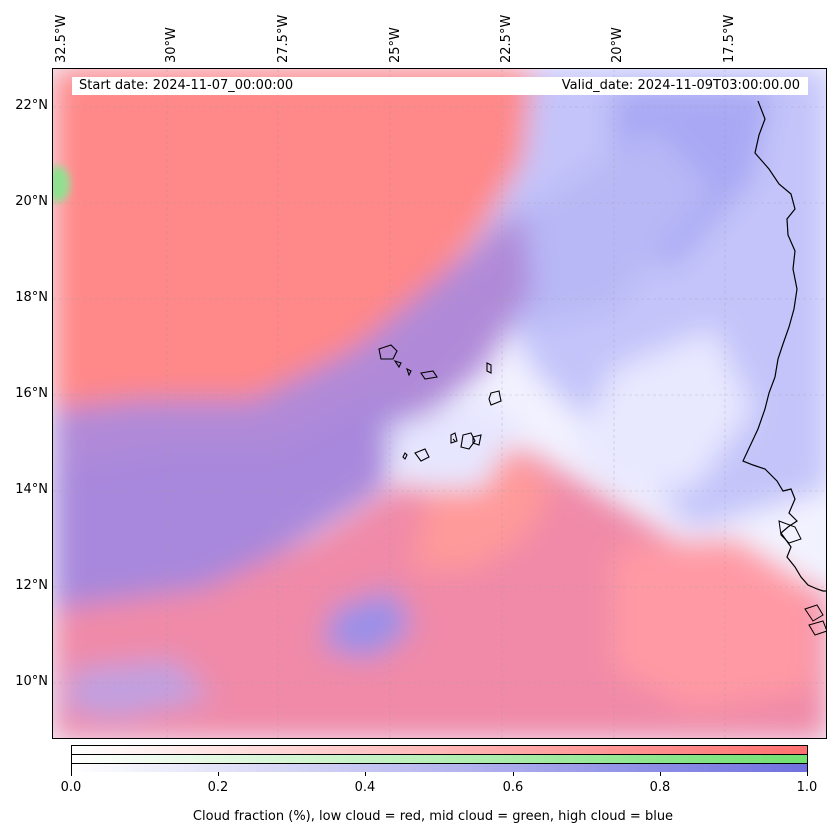  Describe the element at coordinates (790, 532) in the screenshot. I see `coast-detail` at that location.